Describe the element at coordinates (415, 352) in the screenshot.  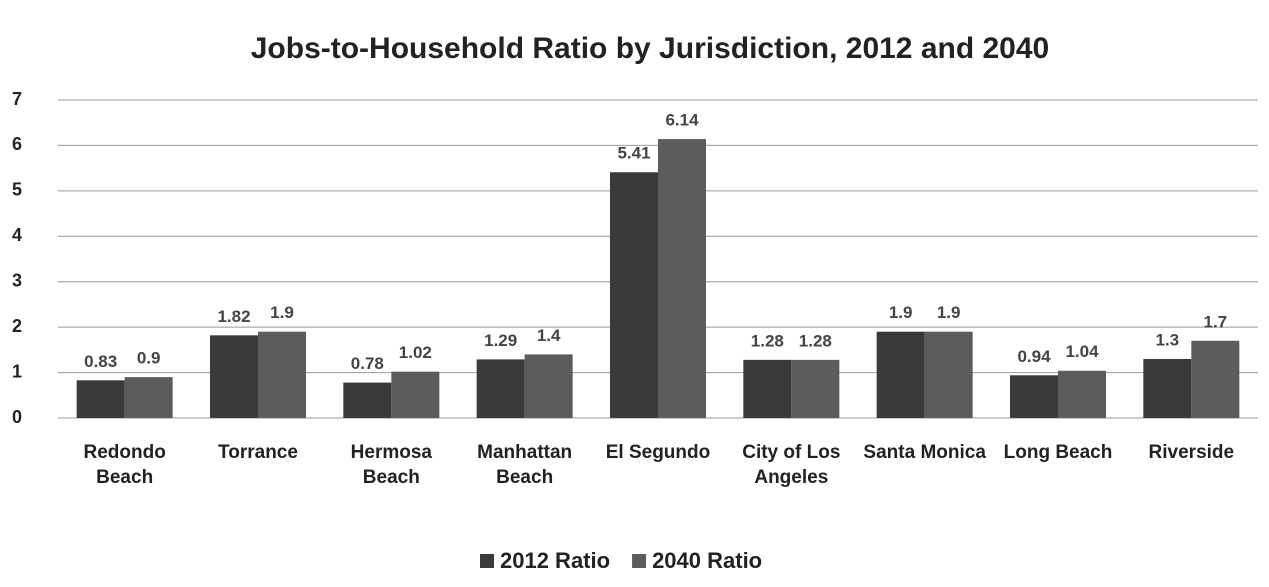
I see `data-label: 1.02` at that location.